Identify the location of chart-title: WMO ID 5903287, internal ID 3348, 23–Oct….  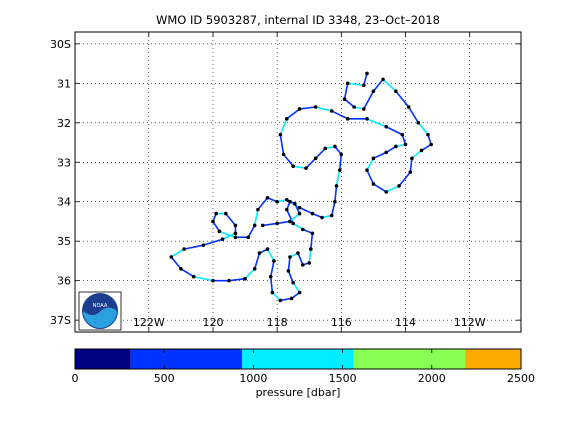
(298, 20).